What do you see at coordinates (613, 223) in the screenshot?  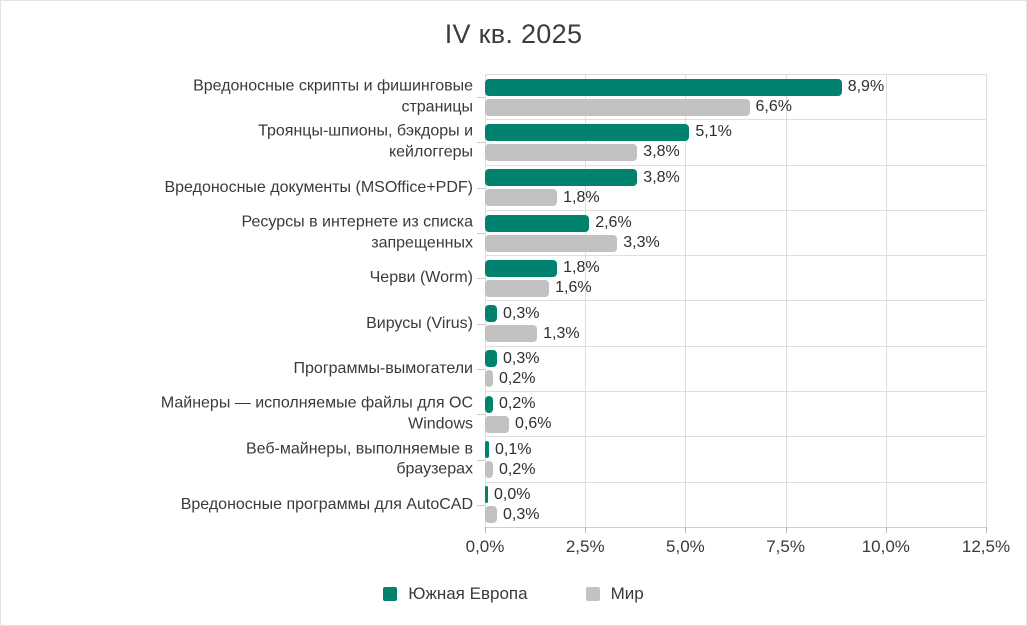 I see `bar-value-label: 2,6%` at bounding box center [613, 223].